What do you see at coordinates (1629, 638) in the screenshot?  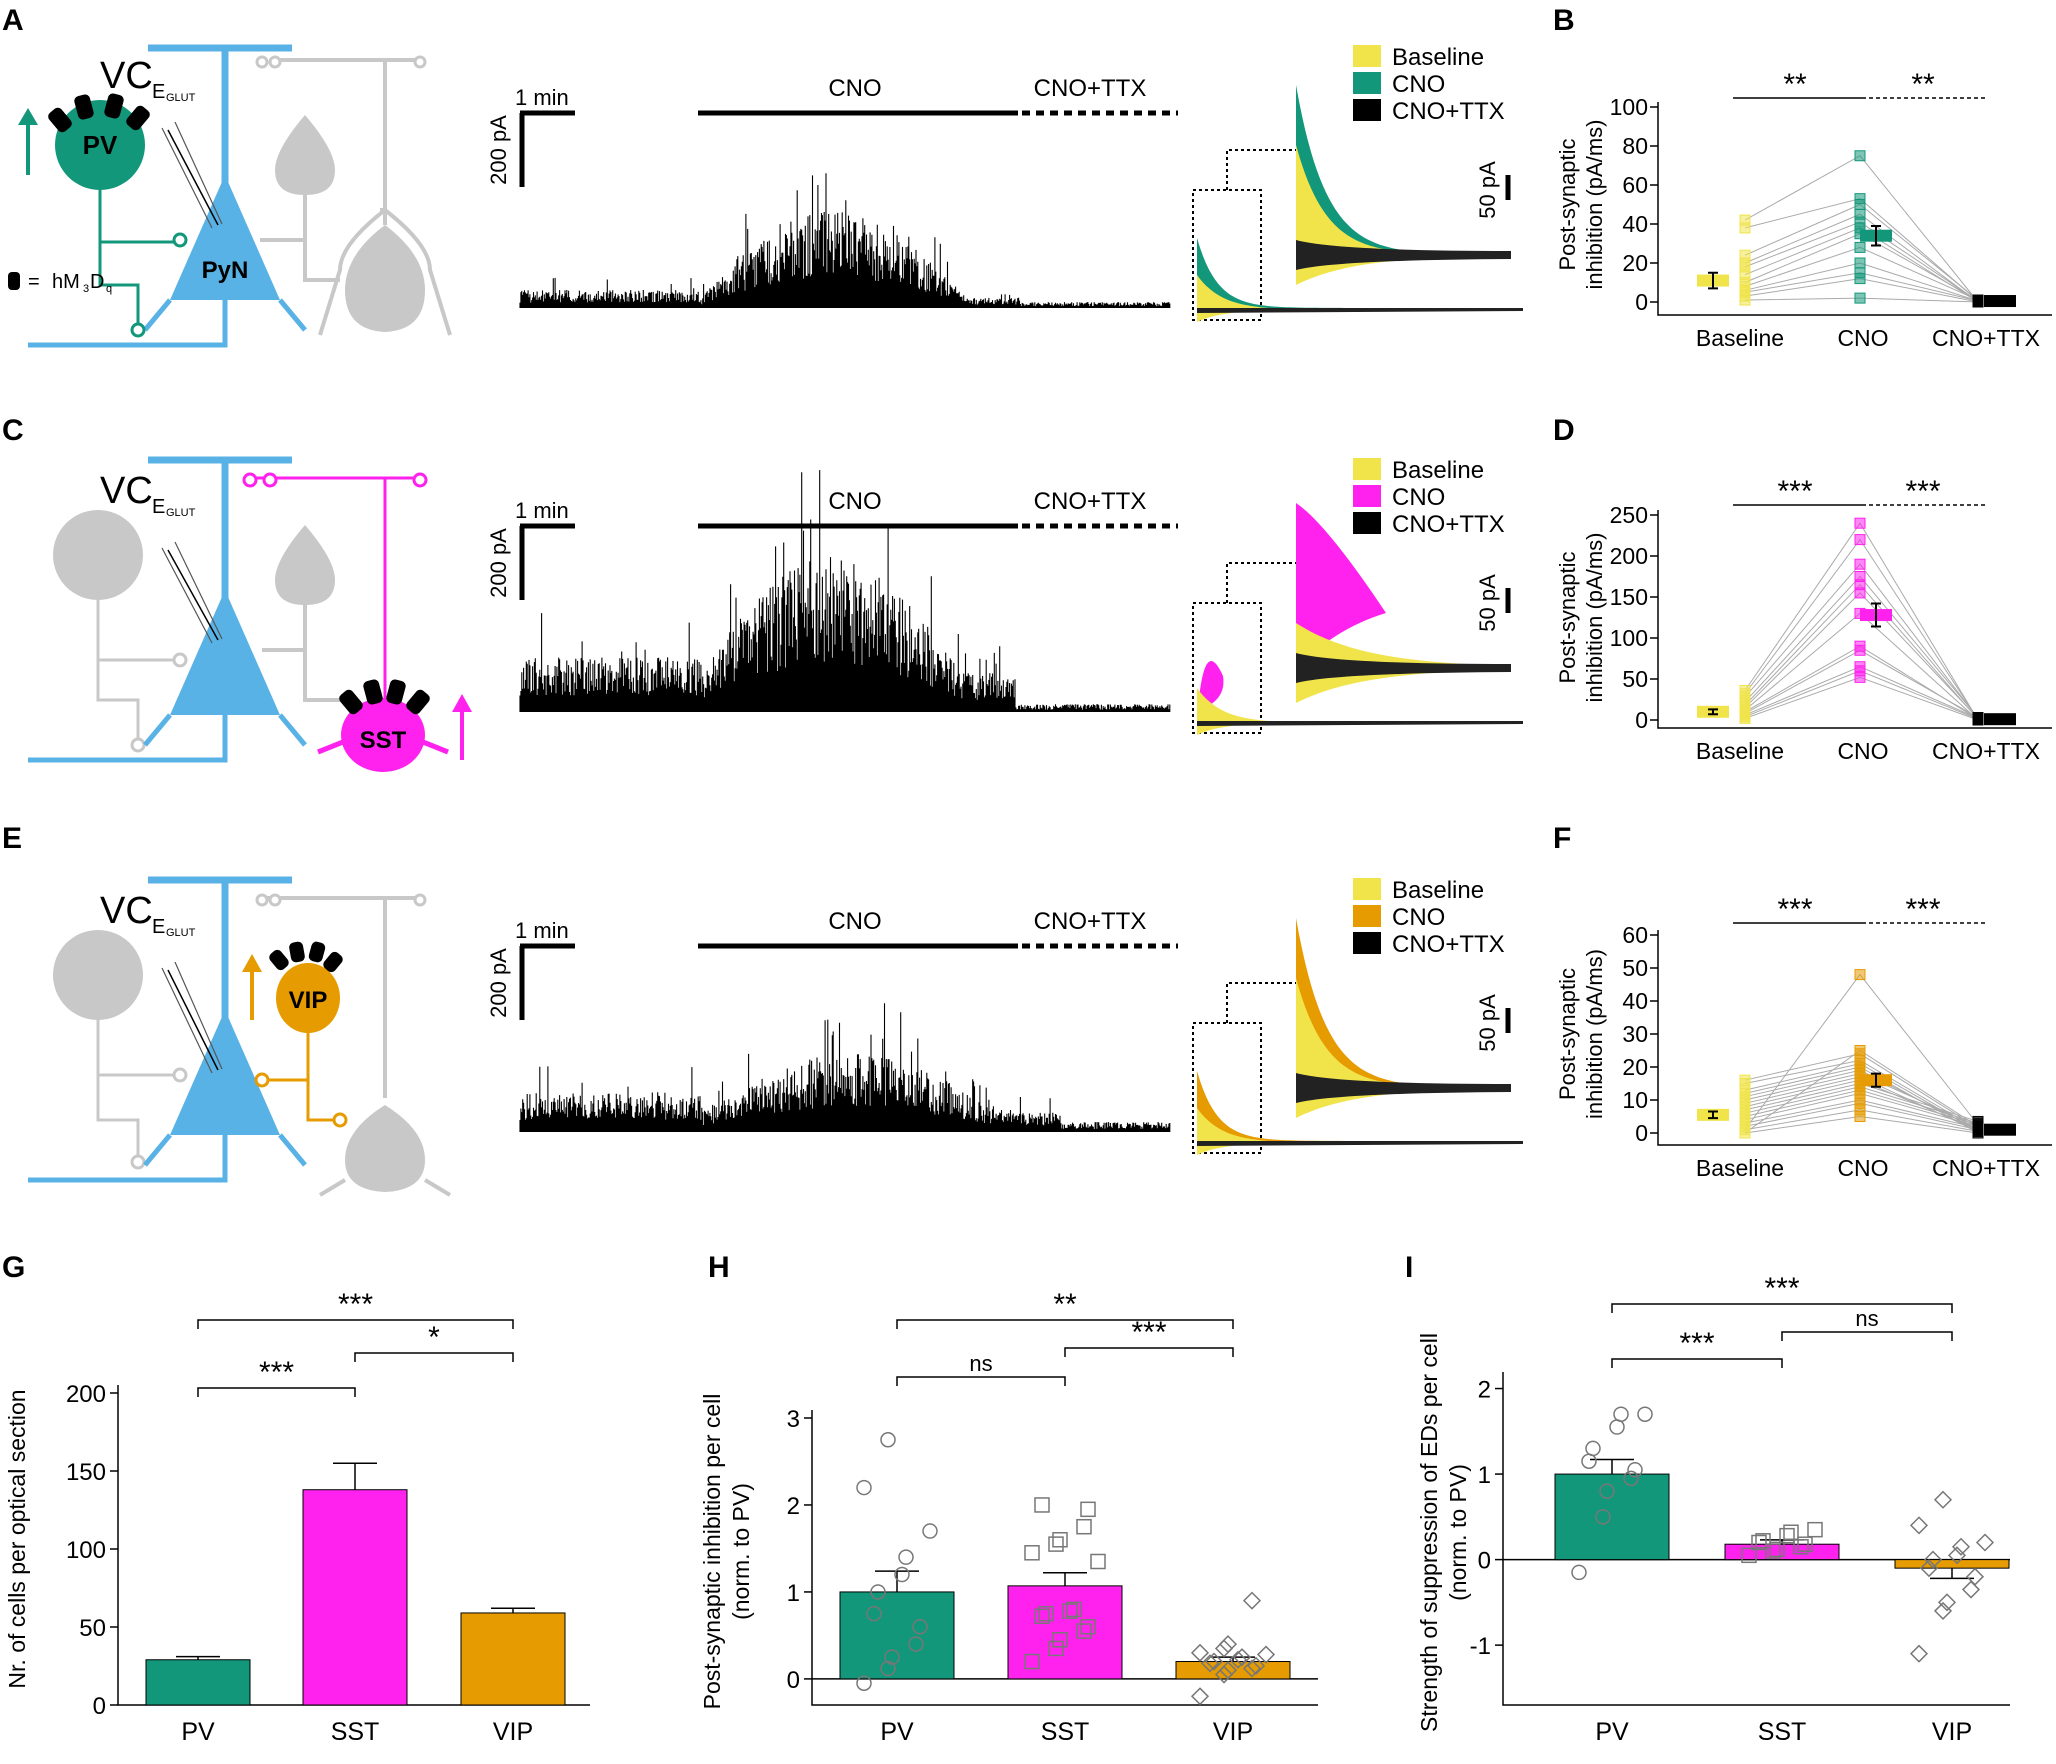 I see `y-tick-label: 100` at bounding box center [1629, 638].